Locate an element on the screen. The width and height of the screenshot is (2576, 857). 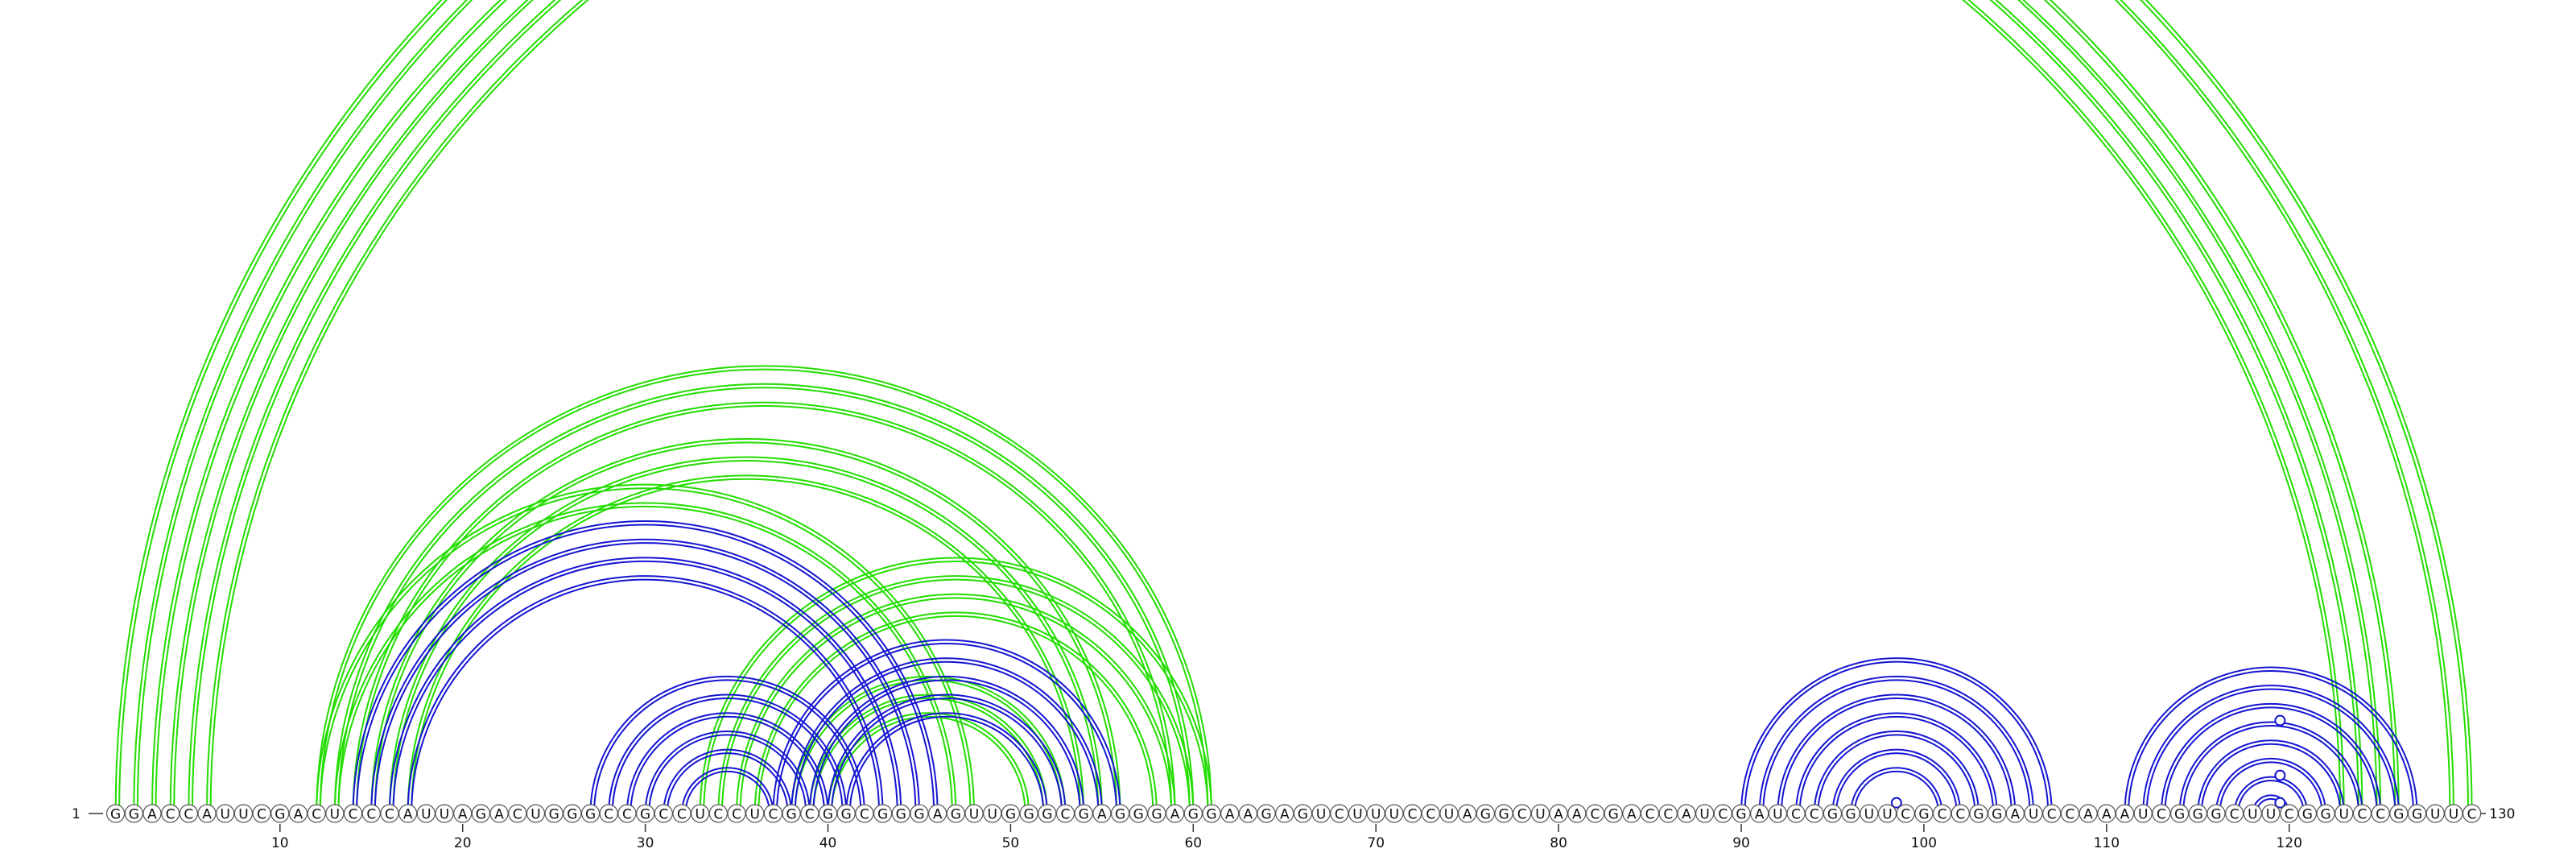
sequence-end-label: 130 is located at coordinates (2502, 814).